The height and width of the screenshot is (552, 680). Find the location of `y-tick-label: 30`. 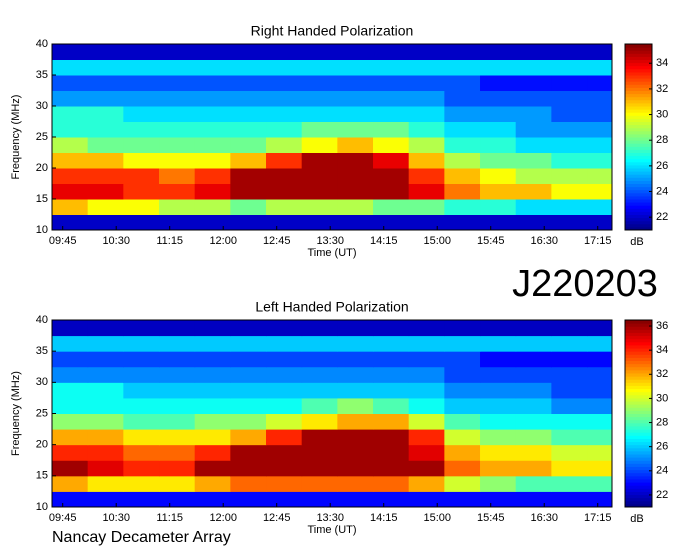

y-tick-label: 30 is located at coordinates (42, 106).